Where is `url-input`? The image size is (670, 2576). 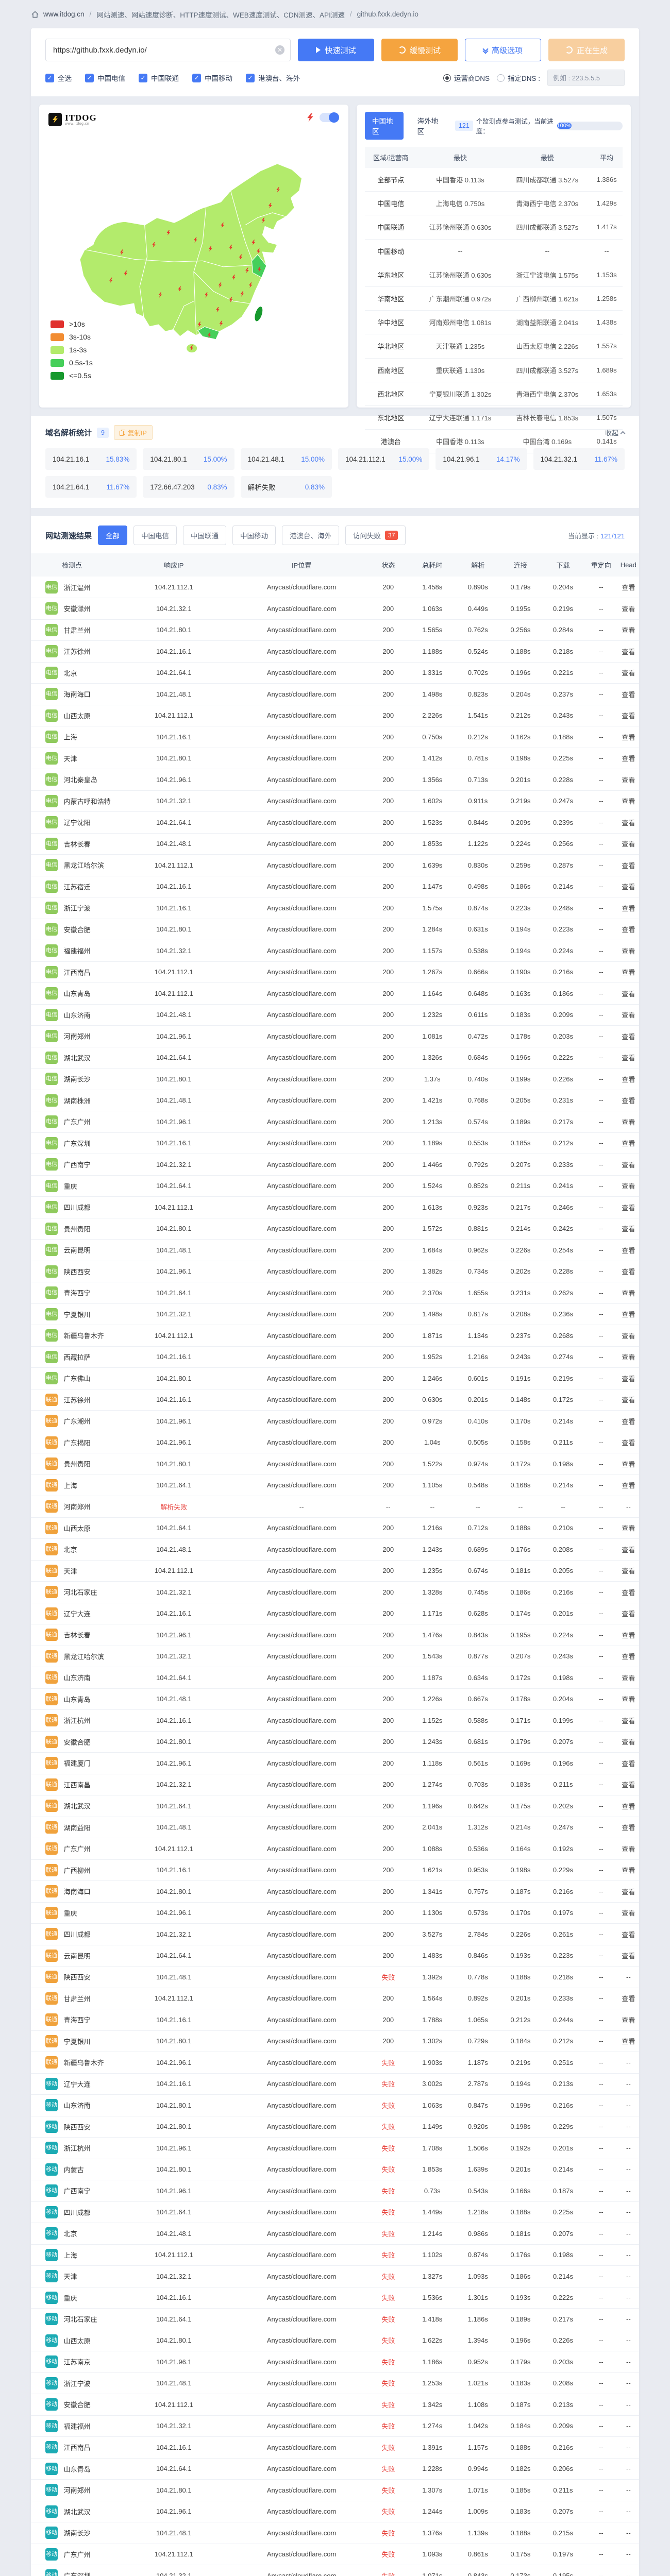 url-input is located at coordinates (168, 50).